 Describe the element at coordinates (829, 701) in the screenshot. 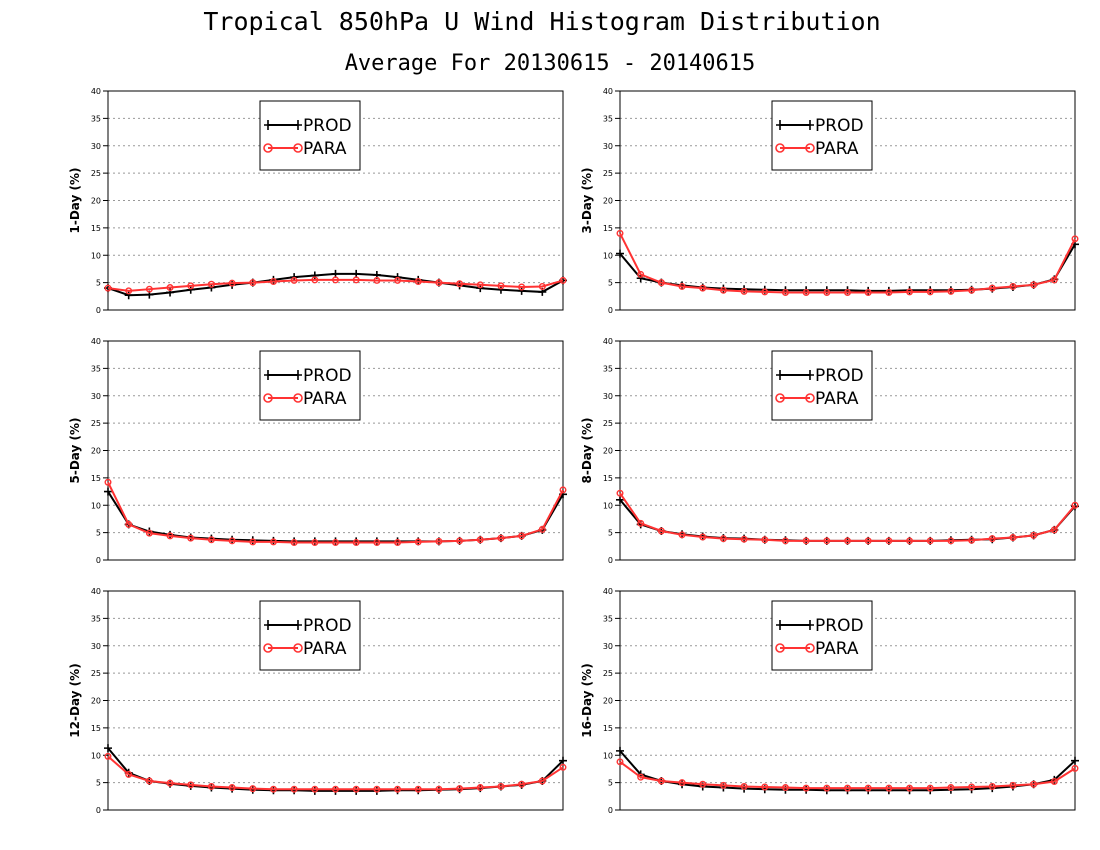

I see `chart-panel: 0 5 10 15 20 25 30 35 40 16-Day (%) PROD PARA` at that location.